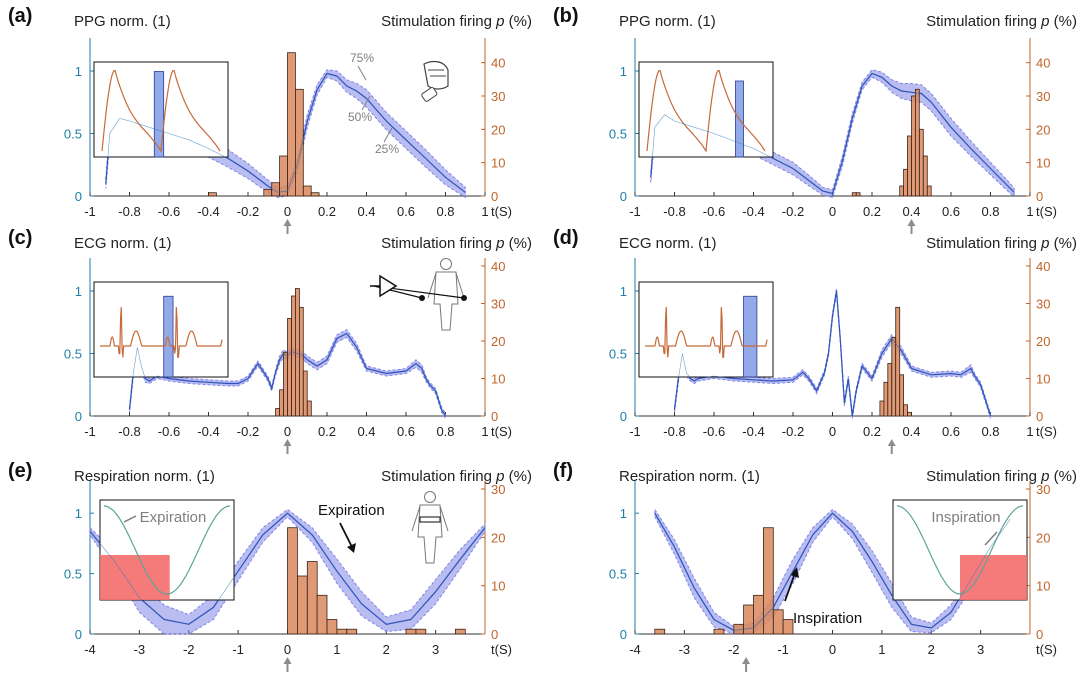 This screenshot has width=1080, height=696. Describe the element at coordinates (566, 16) in the screenshot. I see `panel-letter: (b)` at that location.